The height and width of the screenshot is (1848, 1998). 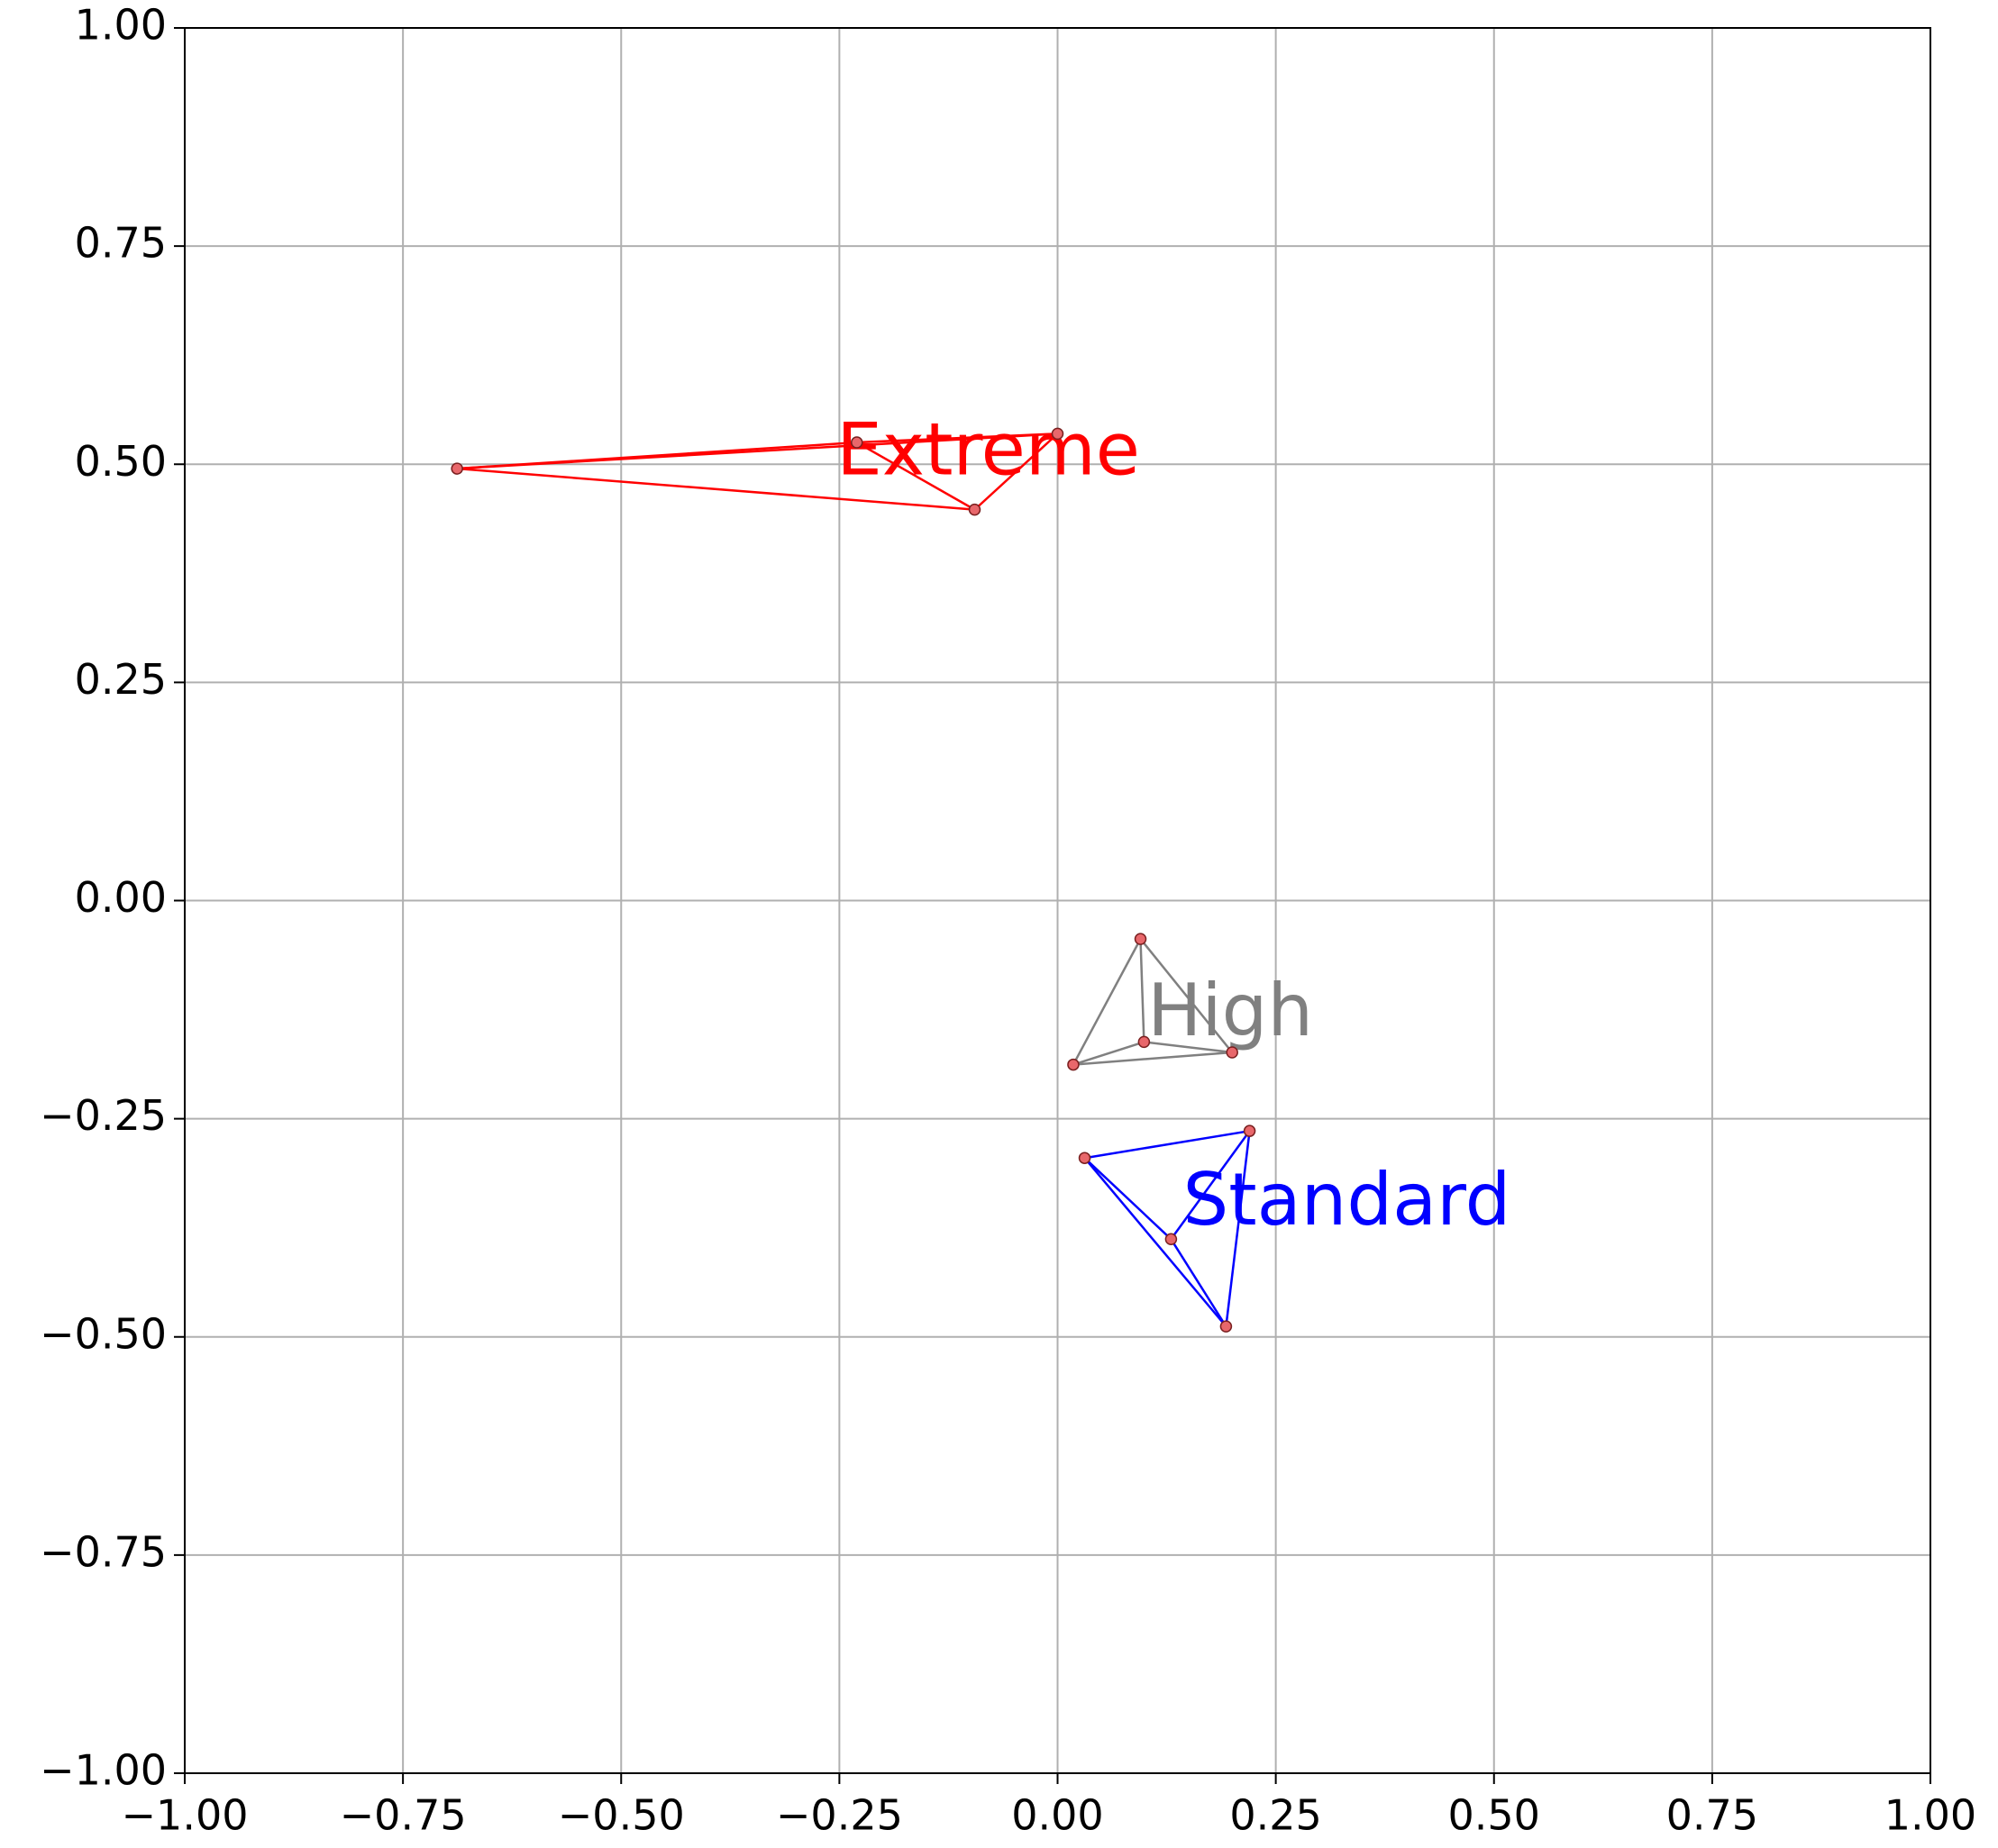 What do you see at coordinates (1057, 1815) in the screenshot?
I see `x-tick-label: 0.00` at bounding box center [1057, 1815].